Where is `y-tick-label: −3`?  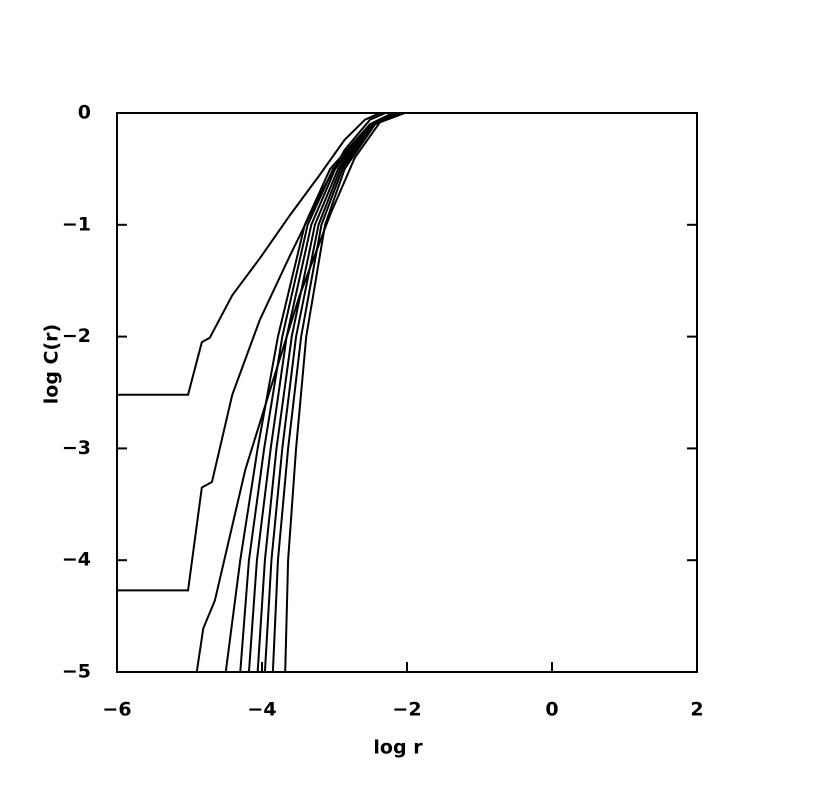 y-tick-label: −3 is located at coordinates (76, 448).